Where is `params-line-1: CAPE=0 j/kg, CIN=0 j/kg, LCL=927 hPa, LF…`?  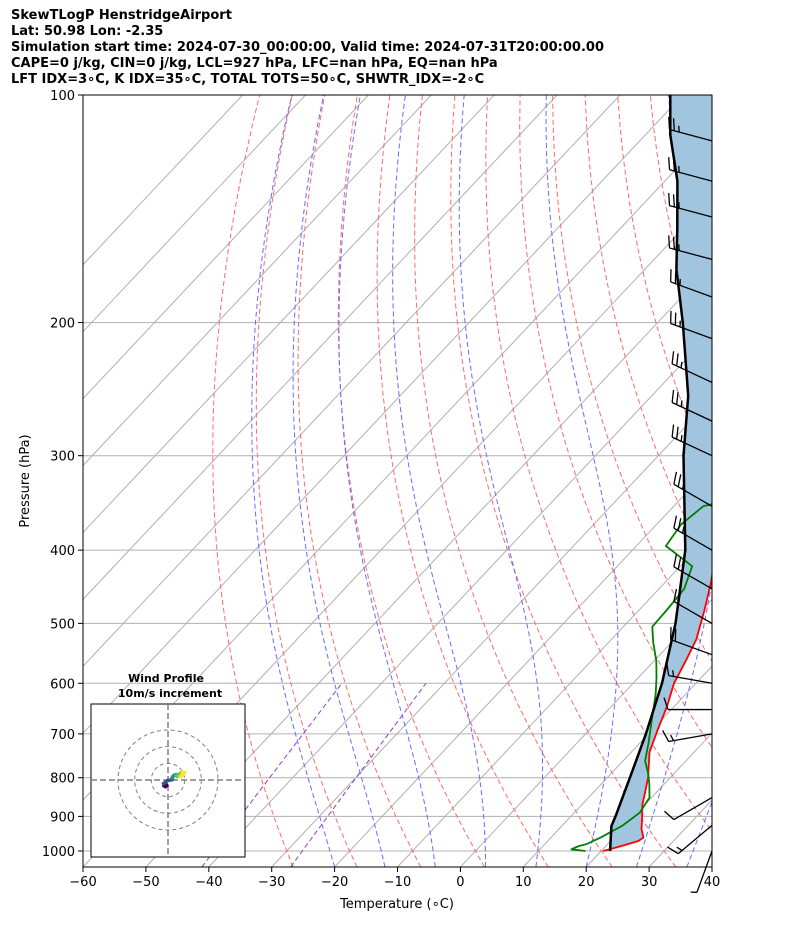
params-line-1: CAPE=0 j/kg, CIN=0 j/kg, LCL=927 hPa, LF… is located at coordinates (254, 63).